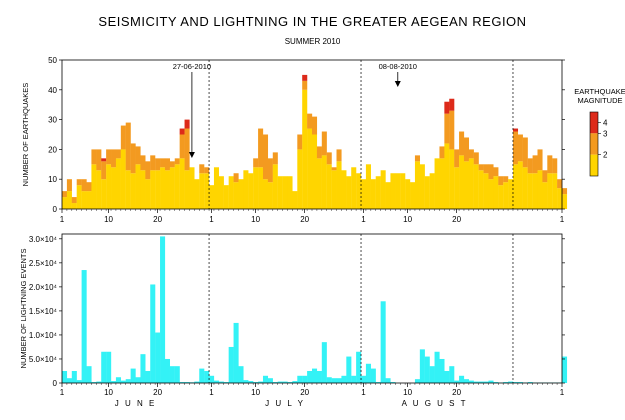  I want to click on y-tick-label: 40, so click(52, 90).